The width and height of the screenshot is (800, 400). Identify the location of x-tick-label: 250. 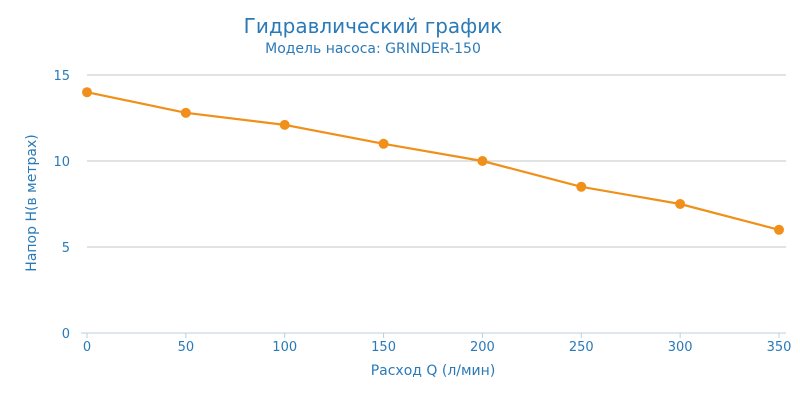
(581, 347).